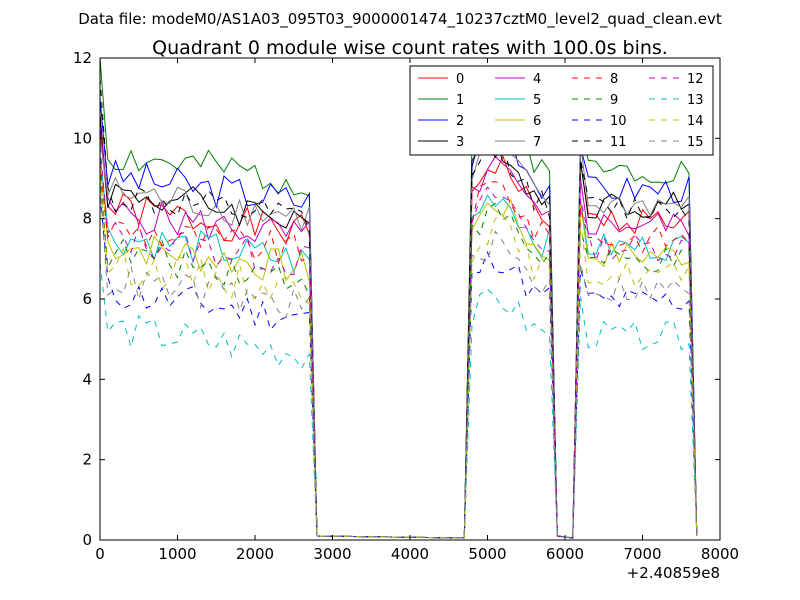  Describe the element at coordinates (332, 554) in the screenshot. I see `x-tick-label: 3000` at that location.